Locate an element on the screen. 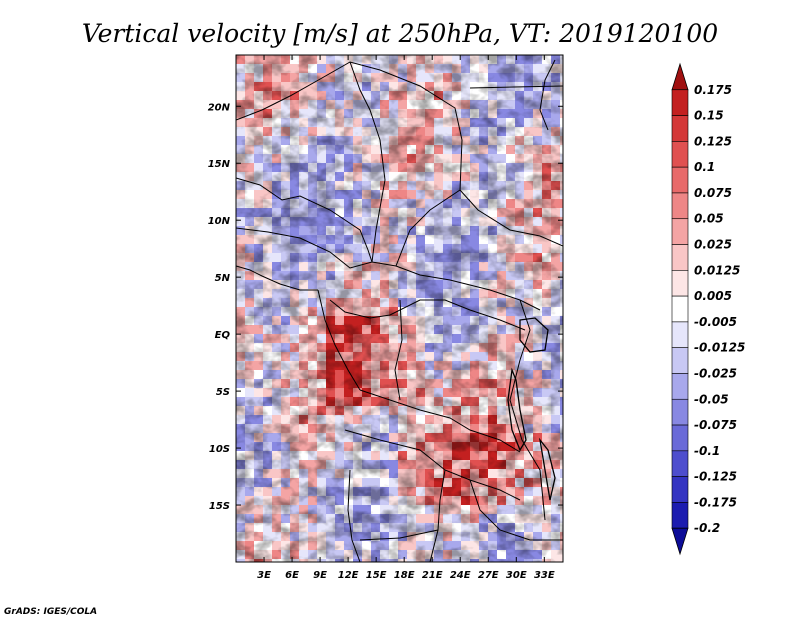  colorbar-label: -0.005 is located at coordinates (715, 322).